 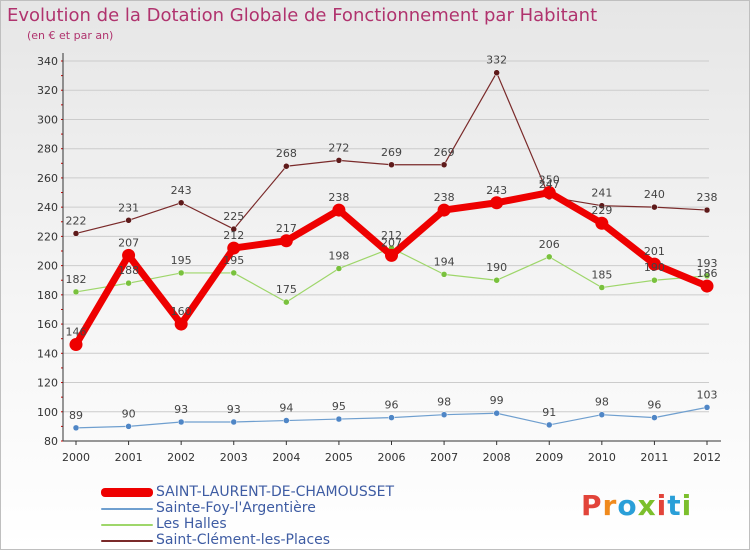 What do you see at coordinates (76, 279) in the screenshot?
I see `data-label: 182` at bounding box center [76, 279].